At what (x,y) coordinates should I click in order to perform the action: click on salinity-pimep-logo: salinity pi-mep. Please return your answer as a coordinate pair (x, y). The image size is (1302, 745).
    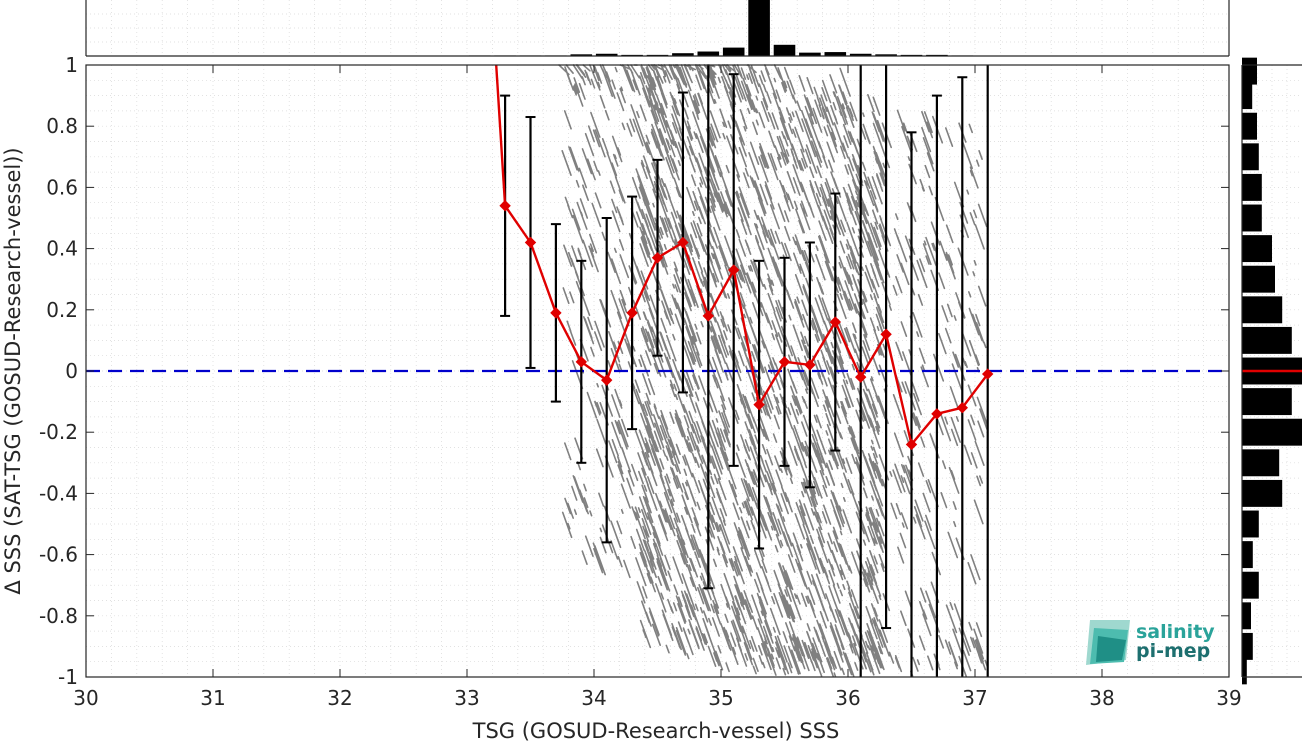
    Looking at the image, I should click on (1150, 642).